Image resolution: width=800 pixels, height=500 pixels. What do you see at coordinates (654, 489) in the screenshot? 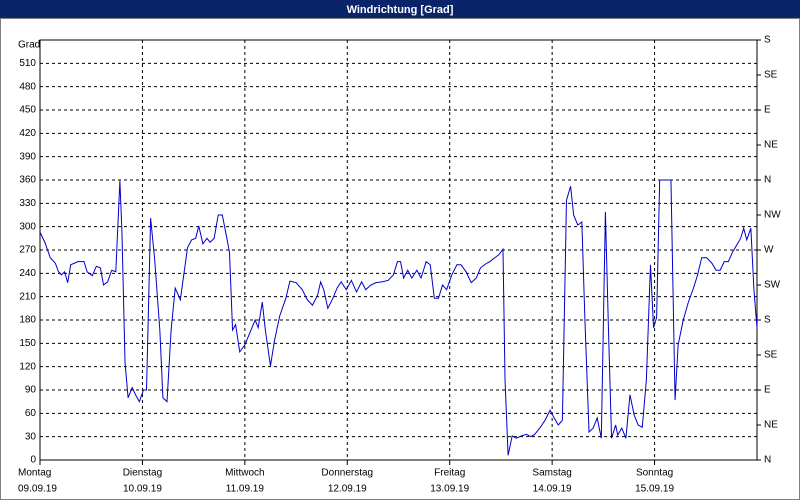
I see `x-tick-date: 15.09.19` at bounding box center [654, 489].